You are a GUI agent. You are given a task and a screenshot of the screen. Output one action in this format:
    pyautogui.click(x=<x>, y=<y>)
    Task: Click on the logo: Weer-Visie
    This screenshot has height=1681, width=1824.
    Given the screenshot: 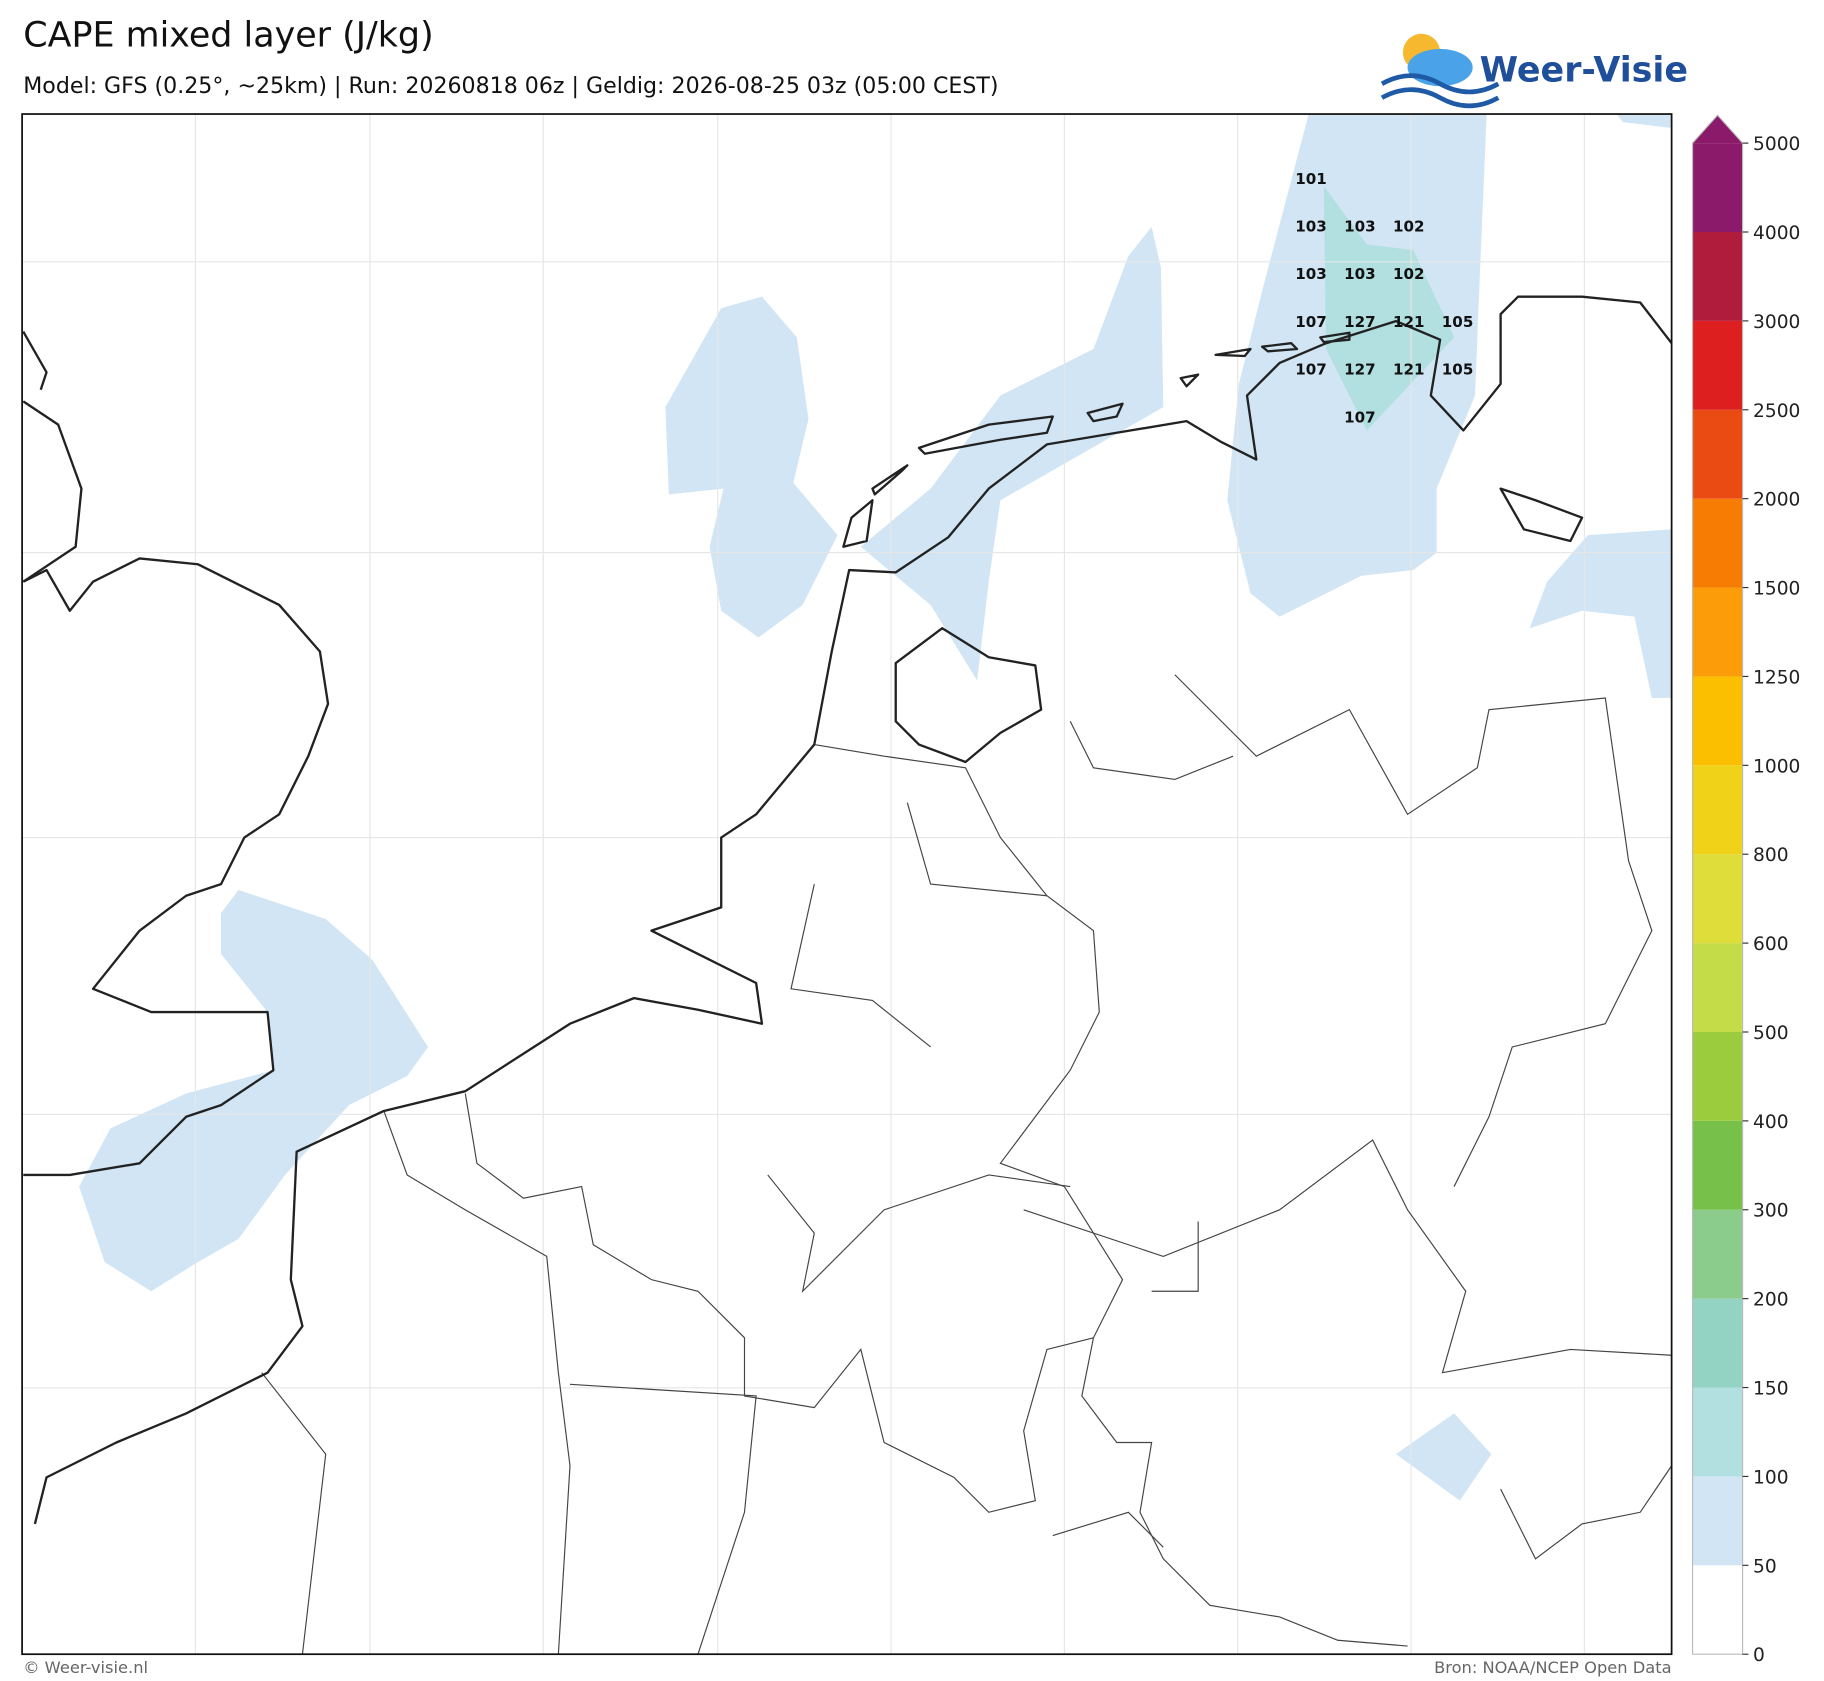 What is the action you would take?
    pyautogui.click(x=1534, y=71)
    